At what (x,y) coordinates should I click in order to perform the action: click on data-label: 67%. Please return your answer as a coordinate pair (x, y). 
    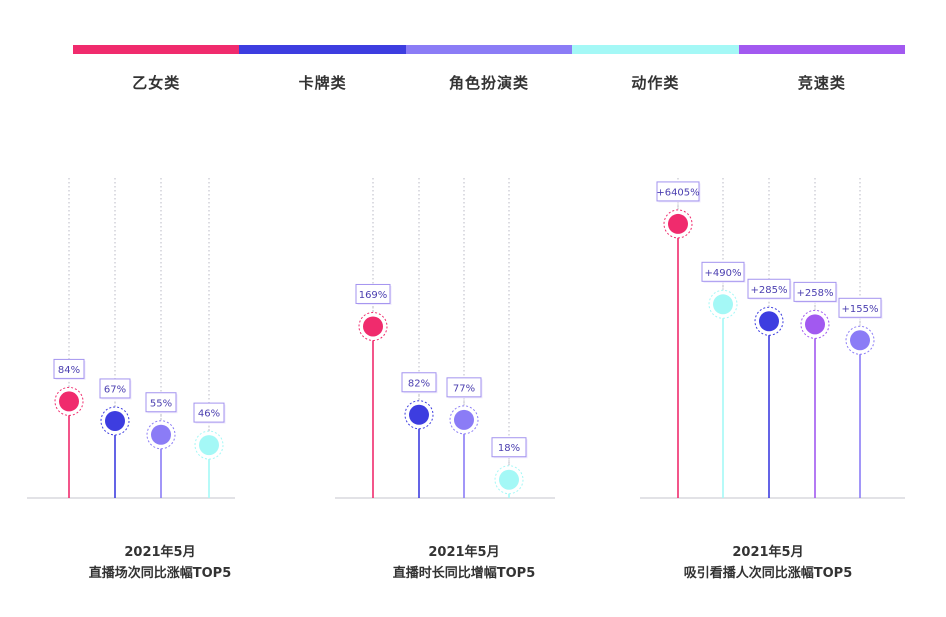
    Looking at the image, I should click on (115, 389).